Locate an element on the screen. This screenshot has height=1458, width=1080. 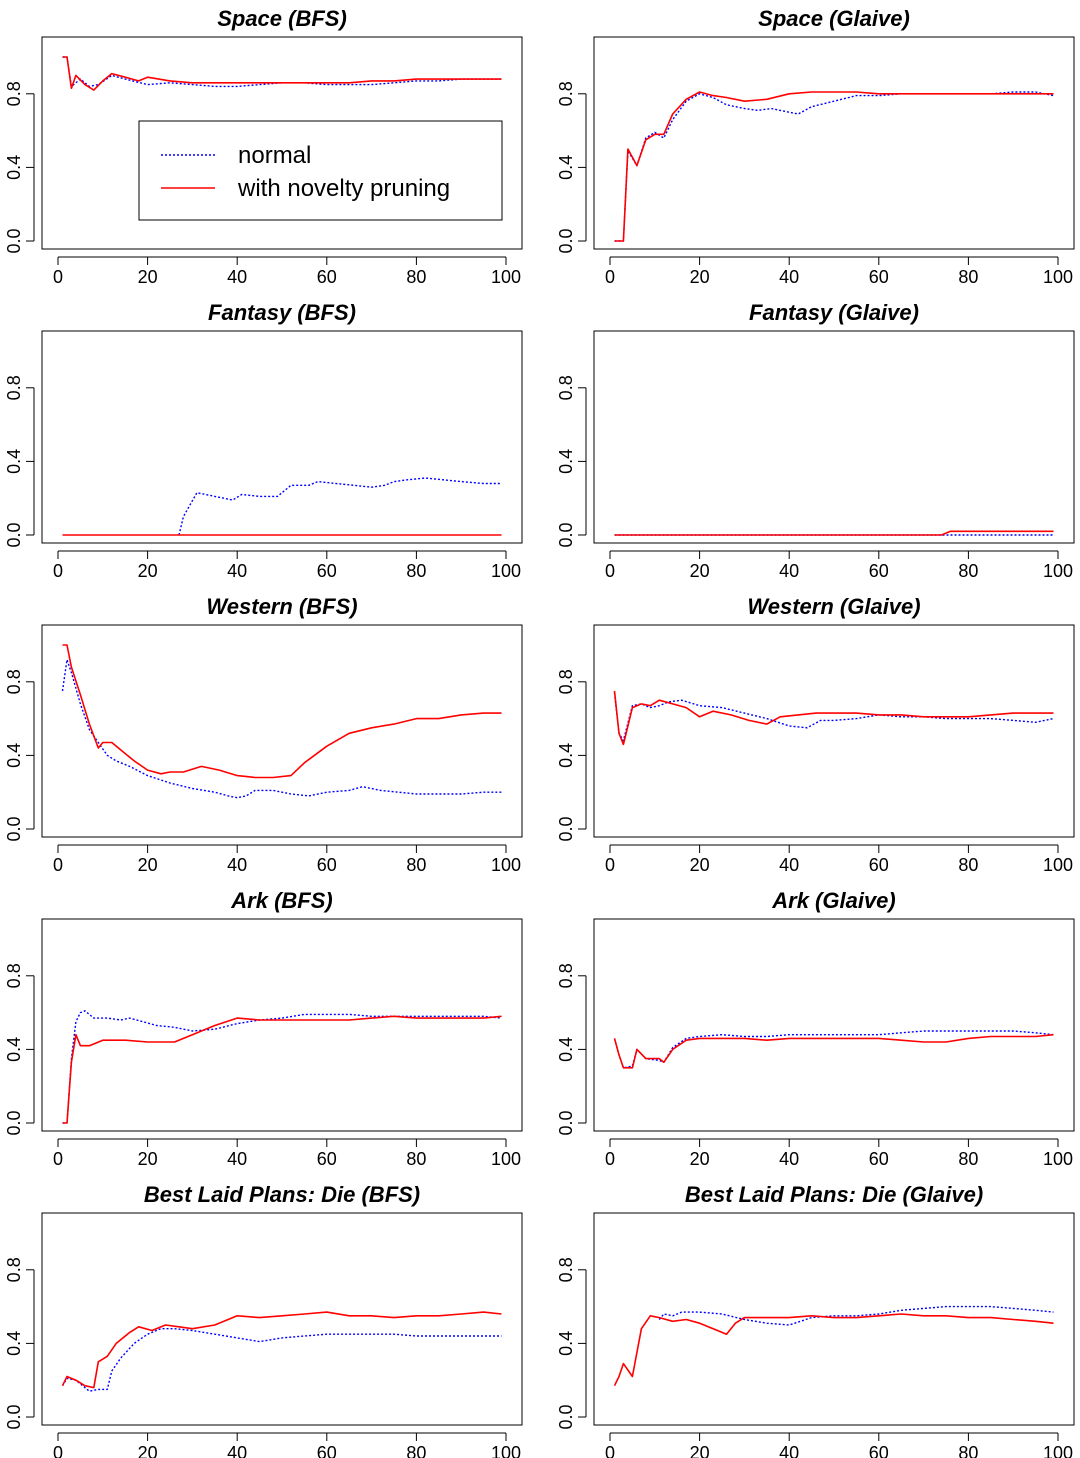
panel-title: Ark (Glaive) is located at coordinates (833, 900).